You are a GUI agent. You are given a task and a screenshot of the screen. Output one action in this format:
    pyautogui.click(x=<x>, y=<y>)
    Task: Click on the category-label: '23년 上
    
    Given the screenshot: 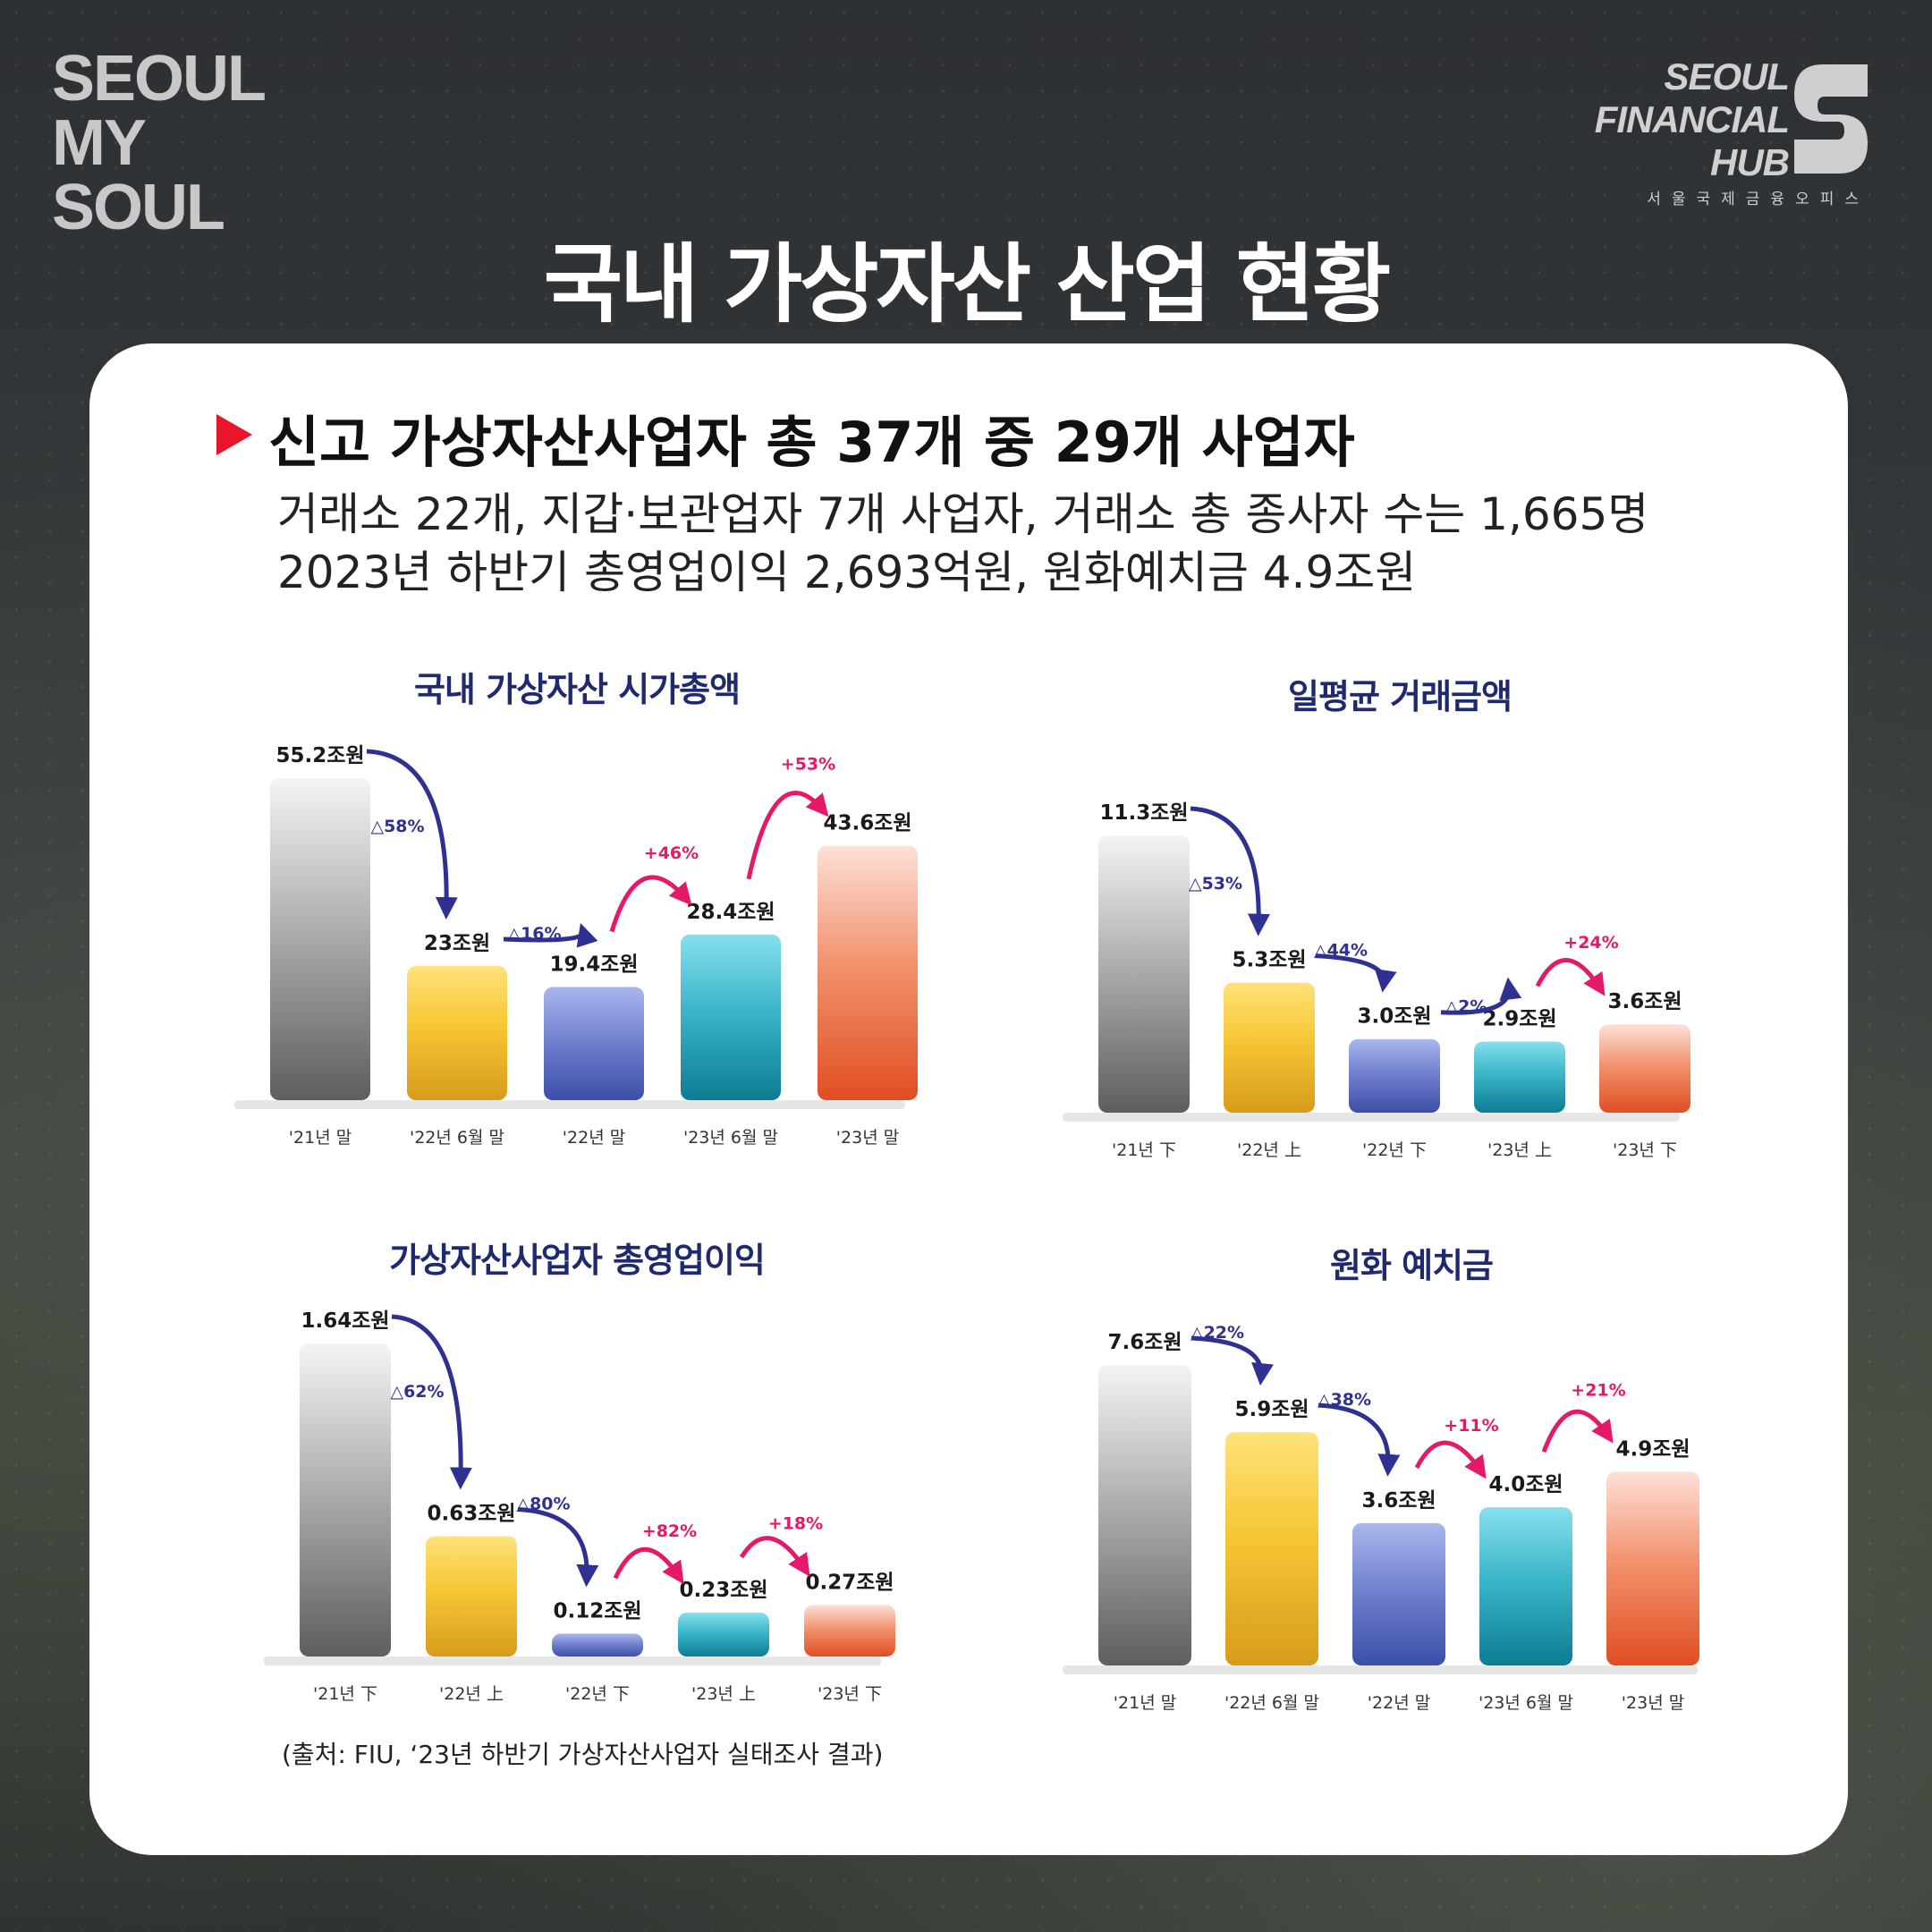 What is the action you would take?
    pyautogui.click(x=723, y=1694)
    